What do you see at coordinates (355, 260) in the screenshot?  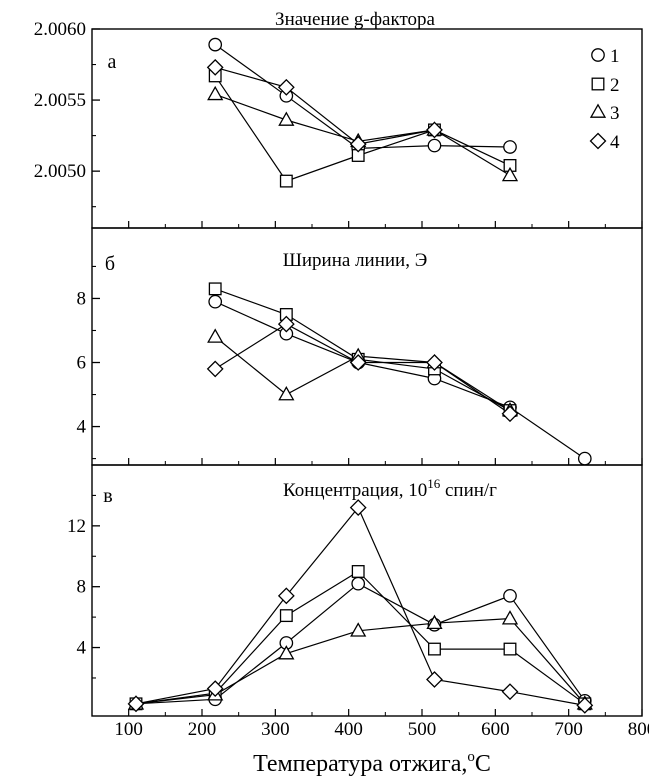 I see `panel-title-b: Ширина линии, Э` at bounding box center [355, 260].